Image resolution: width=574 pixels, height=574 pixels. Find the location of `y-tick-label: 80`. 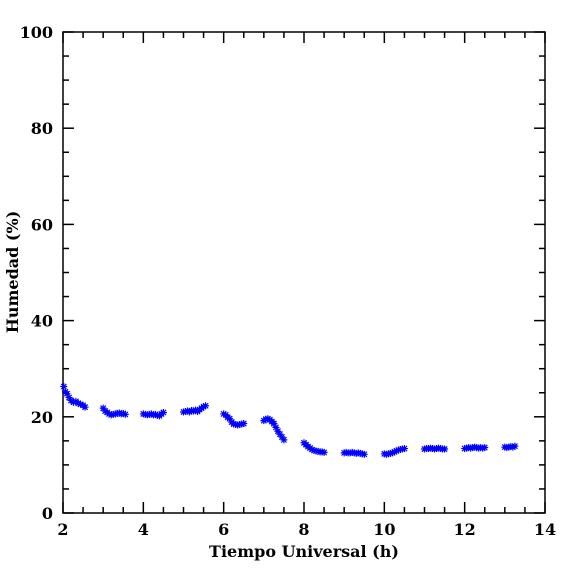

y-tick-label: 80 is located at coordinates (42, 128).